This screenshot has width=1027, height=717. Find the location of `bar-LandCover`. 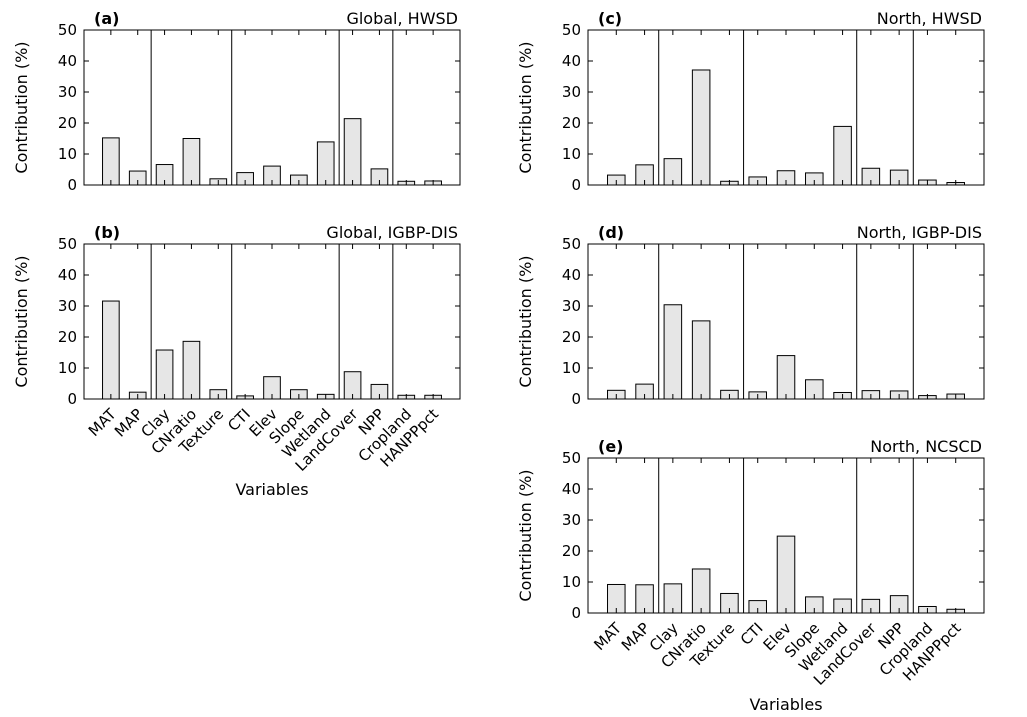

bar-LandCover is located at coordinates (352, 152).